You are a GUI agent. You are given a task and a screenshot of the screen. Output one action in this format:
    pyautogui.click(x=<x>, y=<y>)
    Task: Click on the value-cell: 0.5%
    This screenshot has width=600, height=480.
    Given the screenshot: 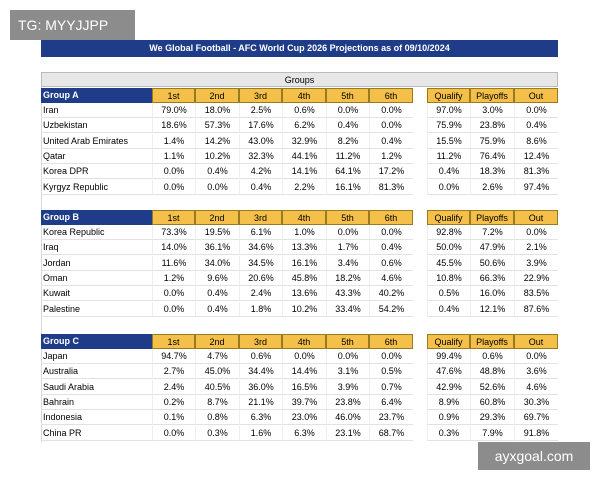 What is the action you would take?
    pyautogui.click(x=391, y=372)
    